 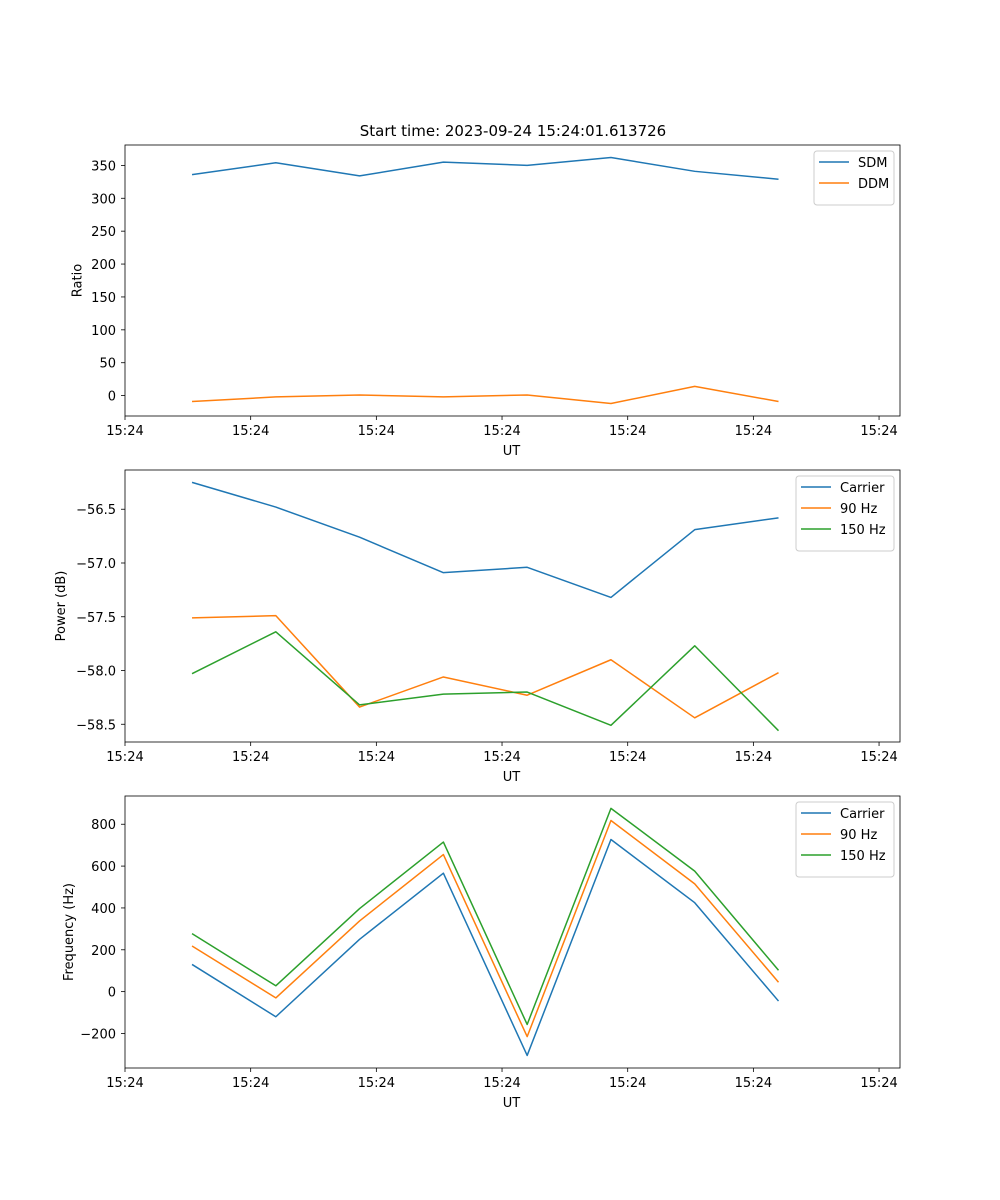 What do you see at coordinates (69, 932) in the screenshot?
I see `y-axis-label: Frequency (Hz)` at bounding box center [69, 932].